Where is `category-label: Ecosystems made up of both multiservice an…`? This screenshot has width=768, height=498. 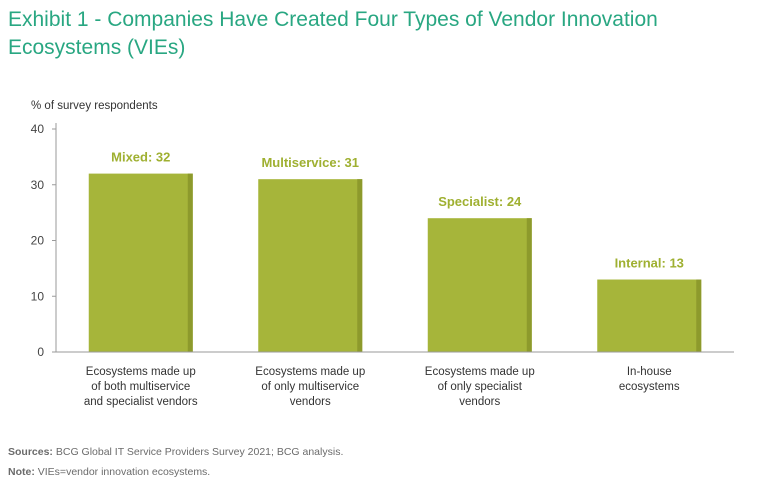
category-label: Ecosystems made up of both multiservice an… is located at coordinates (141, 387).